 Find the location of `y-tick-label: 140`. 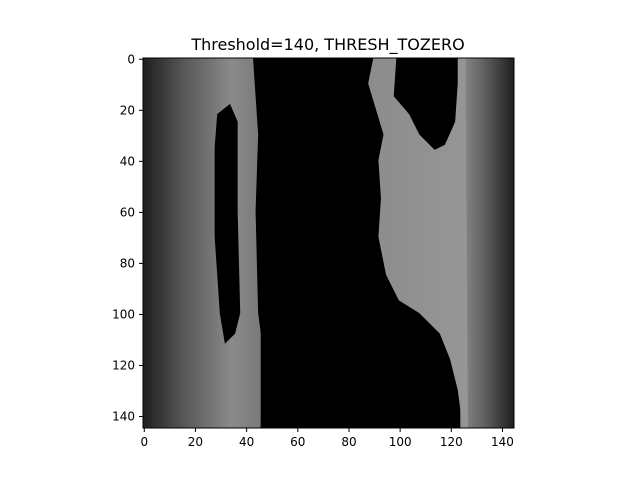

y-tick-label: 140 is located at coordinates (123, 417).